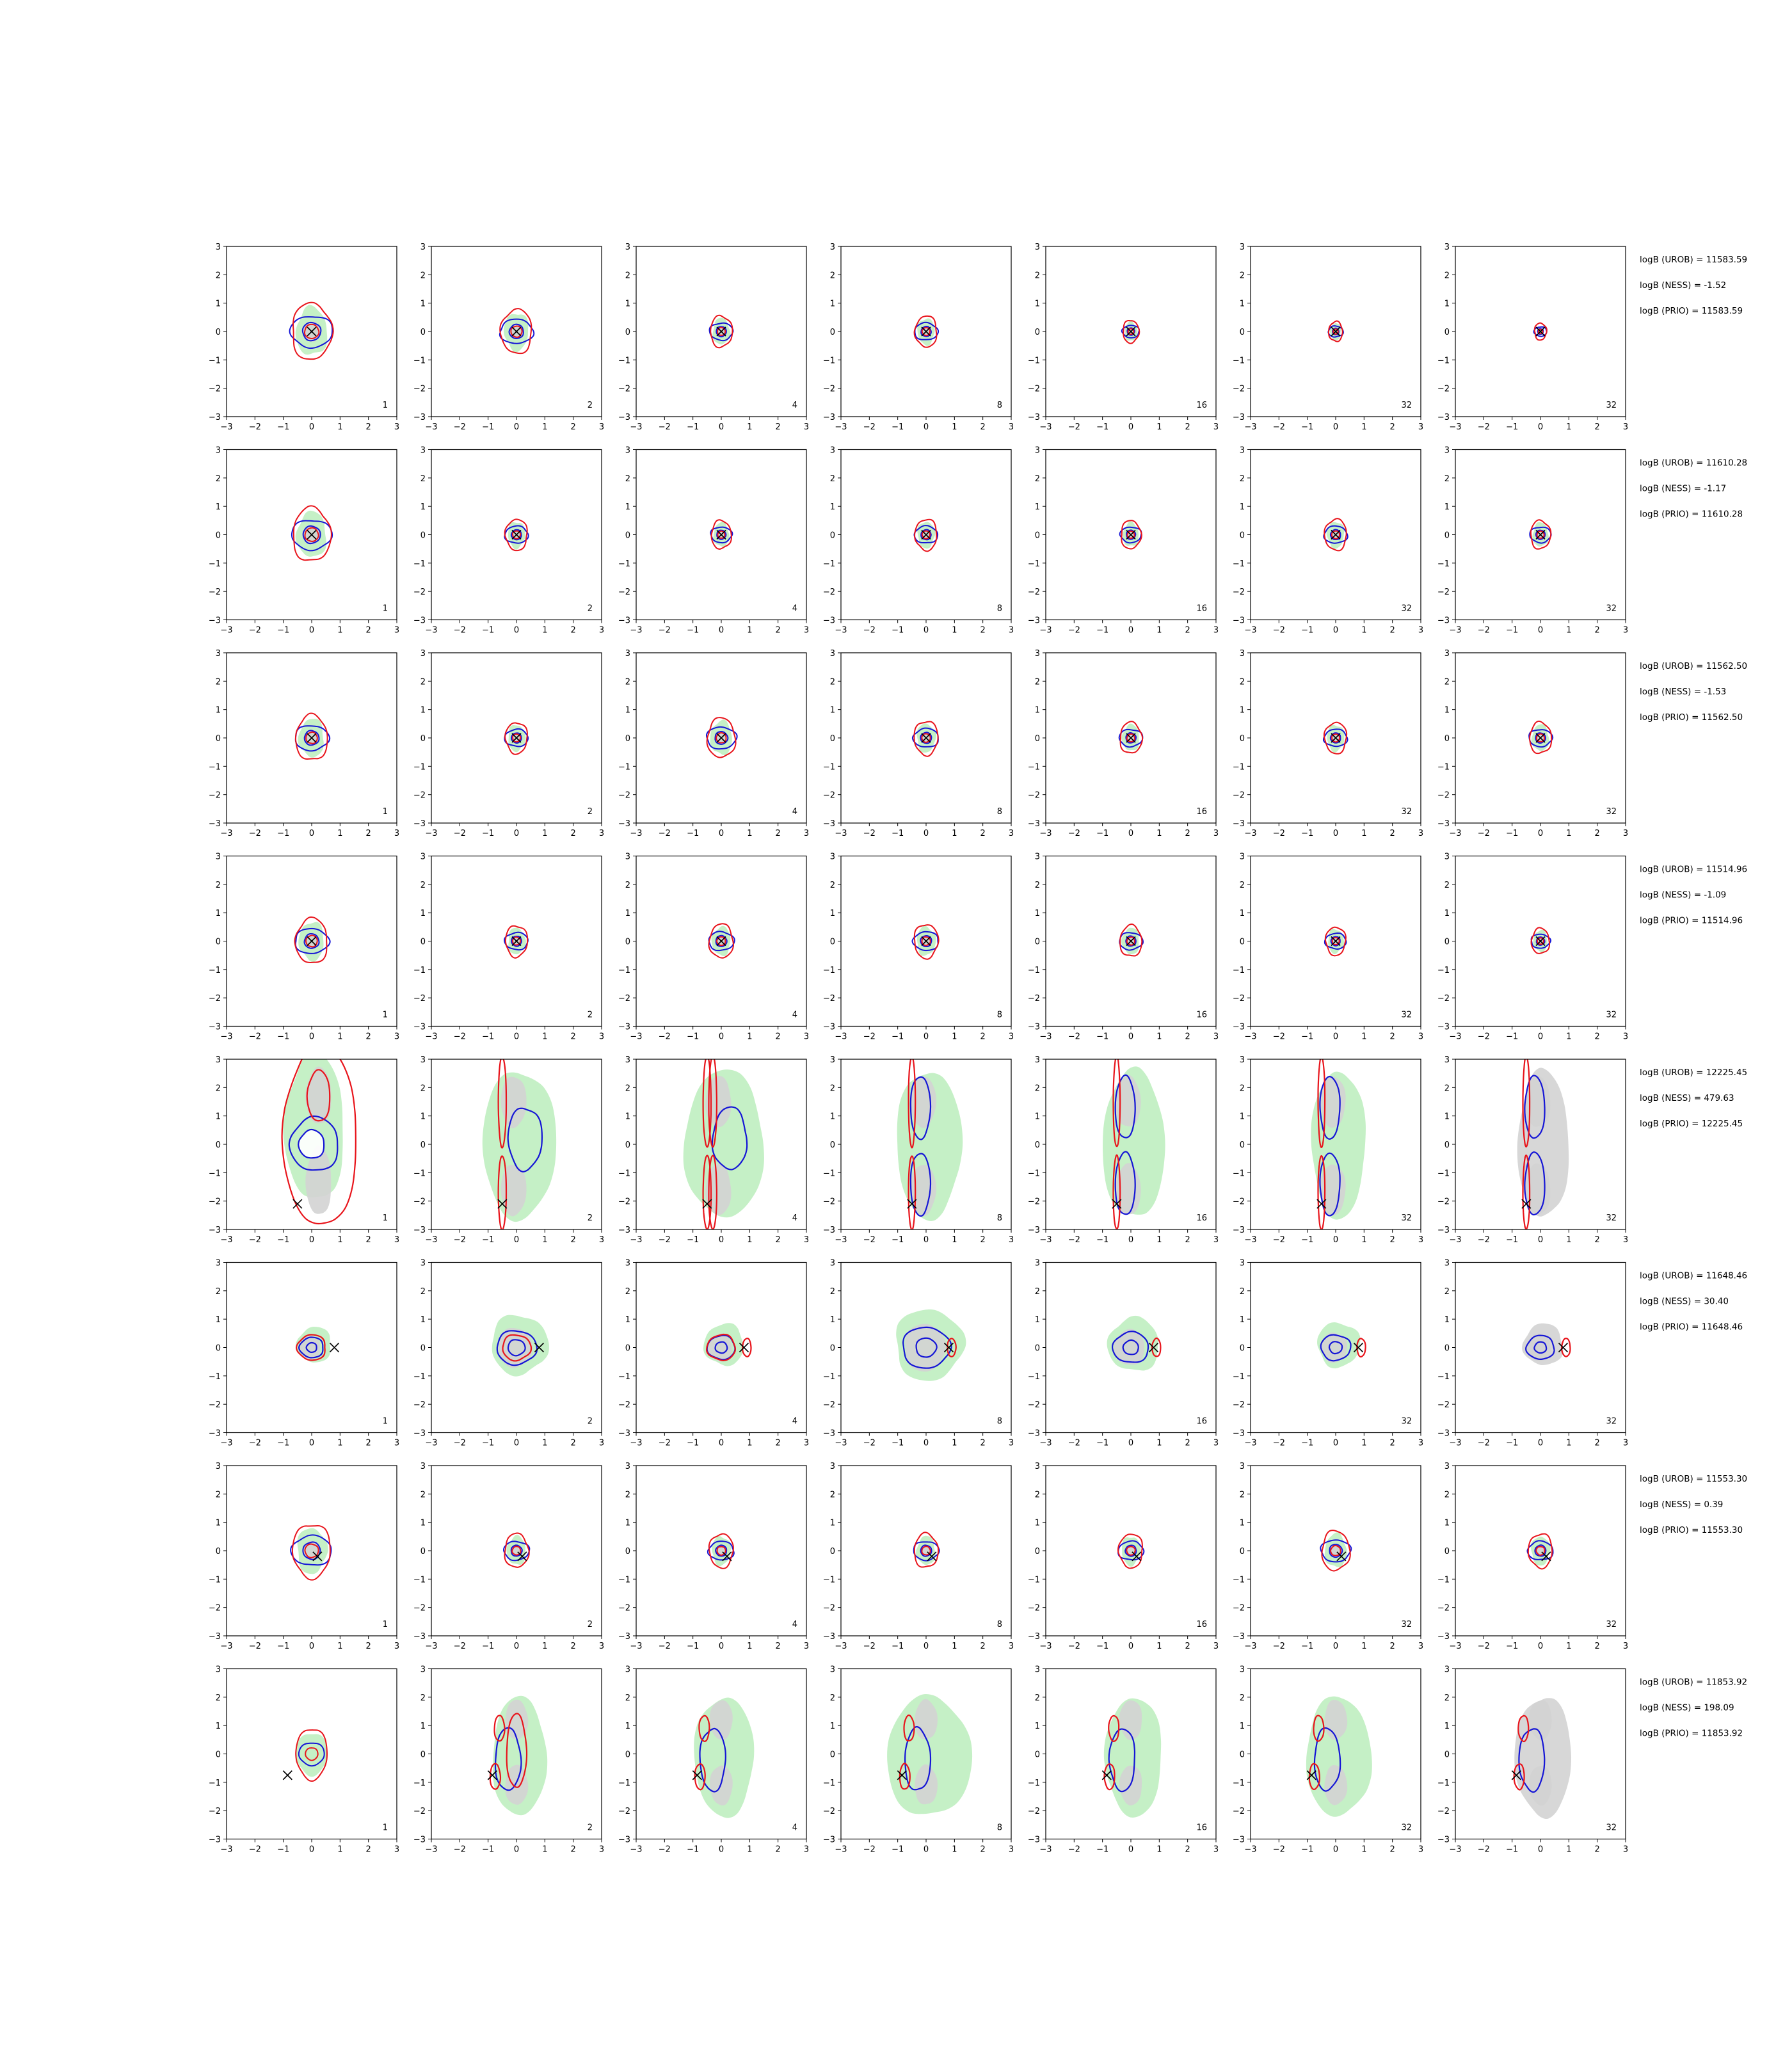  I want to click on panel-r6-c1: −3 −2 −1 0 1 2 3 −3 −2 −1 0 1 2 3 1, so click(304, 1353).